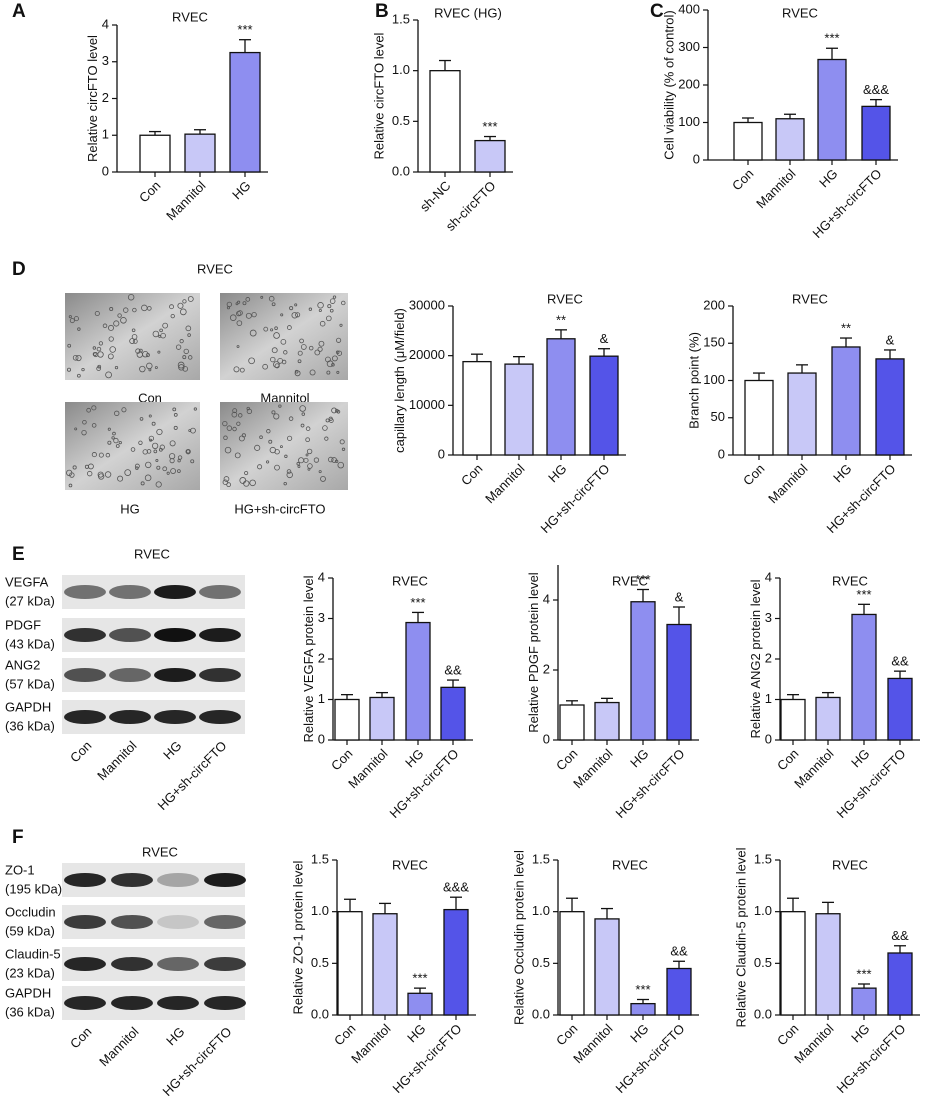 The height and width of the screenshot is (1108, 934). I want to click on micrograph-label: Mannitol, so click(284, 397).